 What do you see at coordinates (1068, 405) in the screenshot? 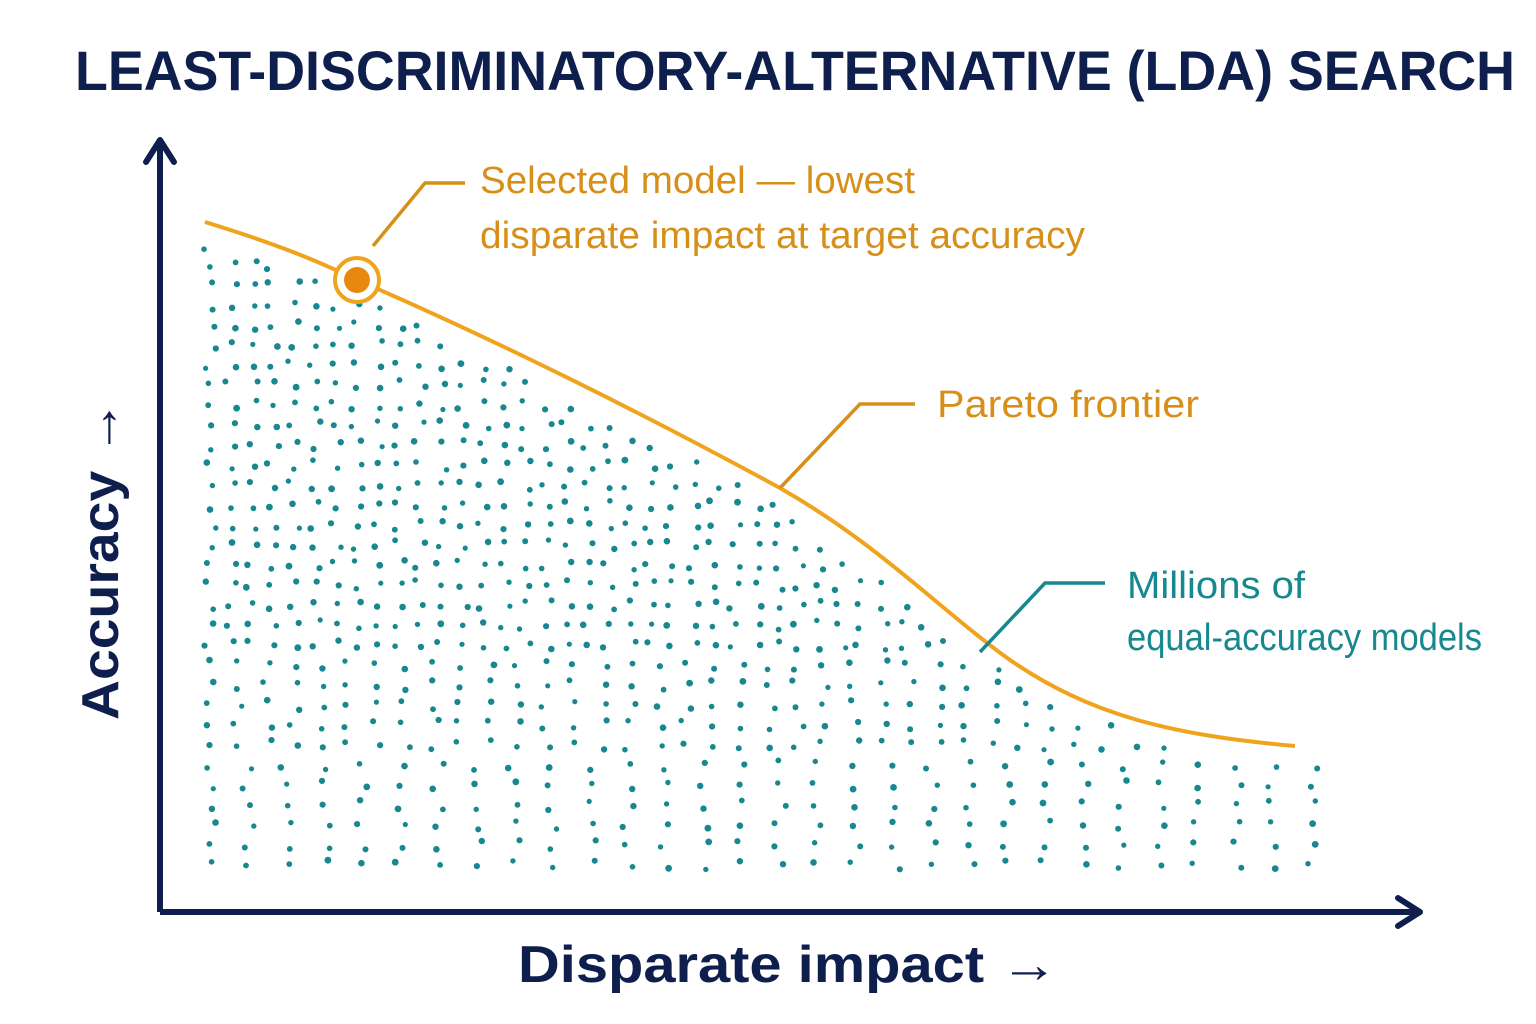
I see `annotation: Pareto frontier` at bounding box center [1068, 405].